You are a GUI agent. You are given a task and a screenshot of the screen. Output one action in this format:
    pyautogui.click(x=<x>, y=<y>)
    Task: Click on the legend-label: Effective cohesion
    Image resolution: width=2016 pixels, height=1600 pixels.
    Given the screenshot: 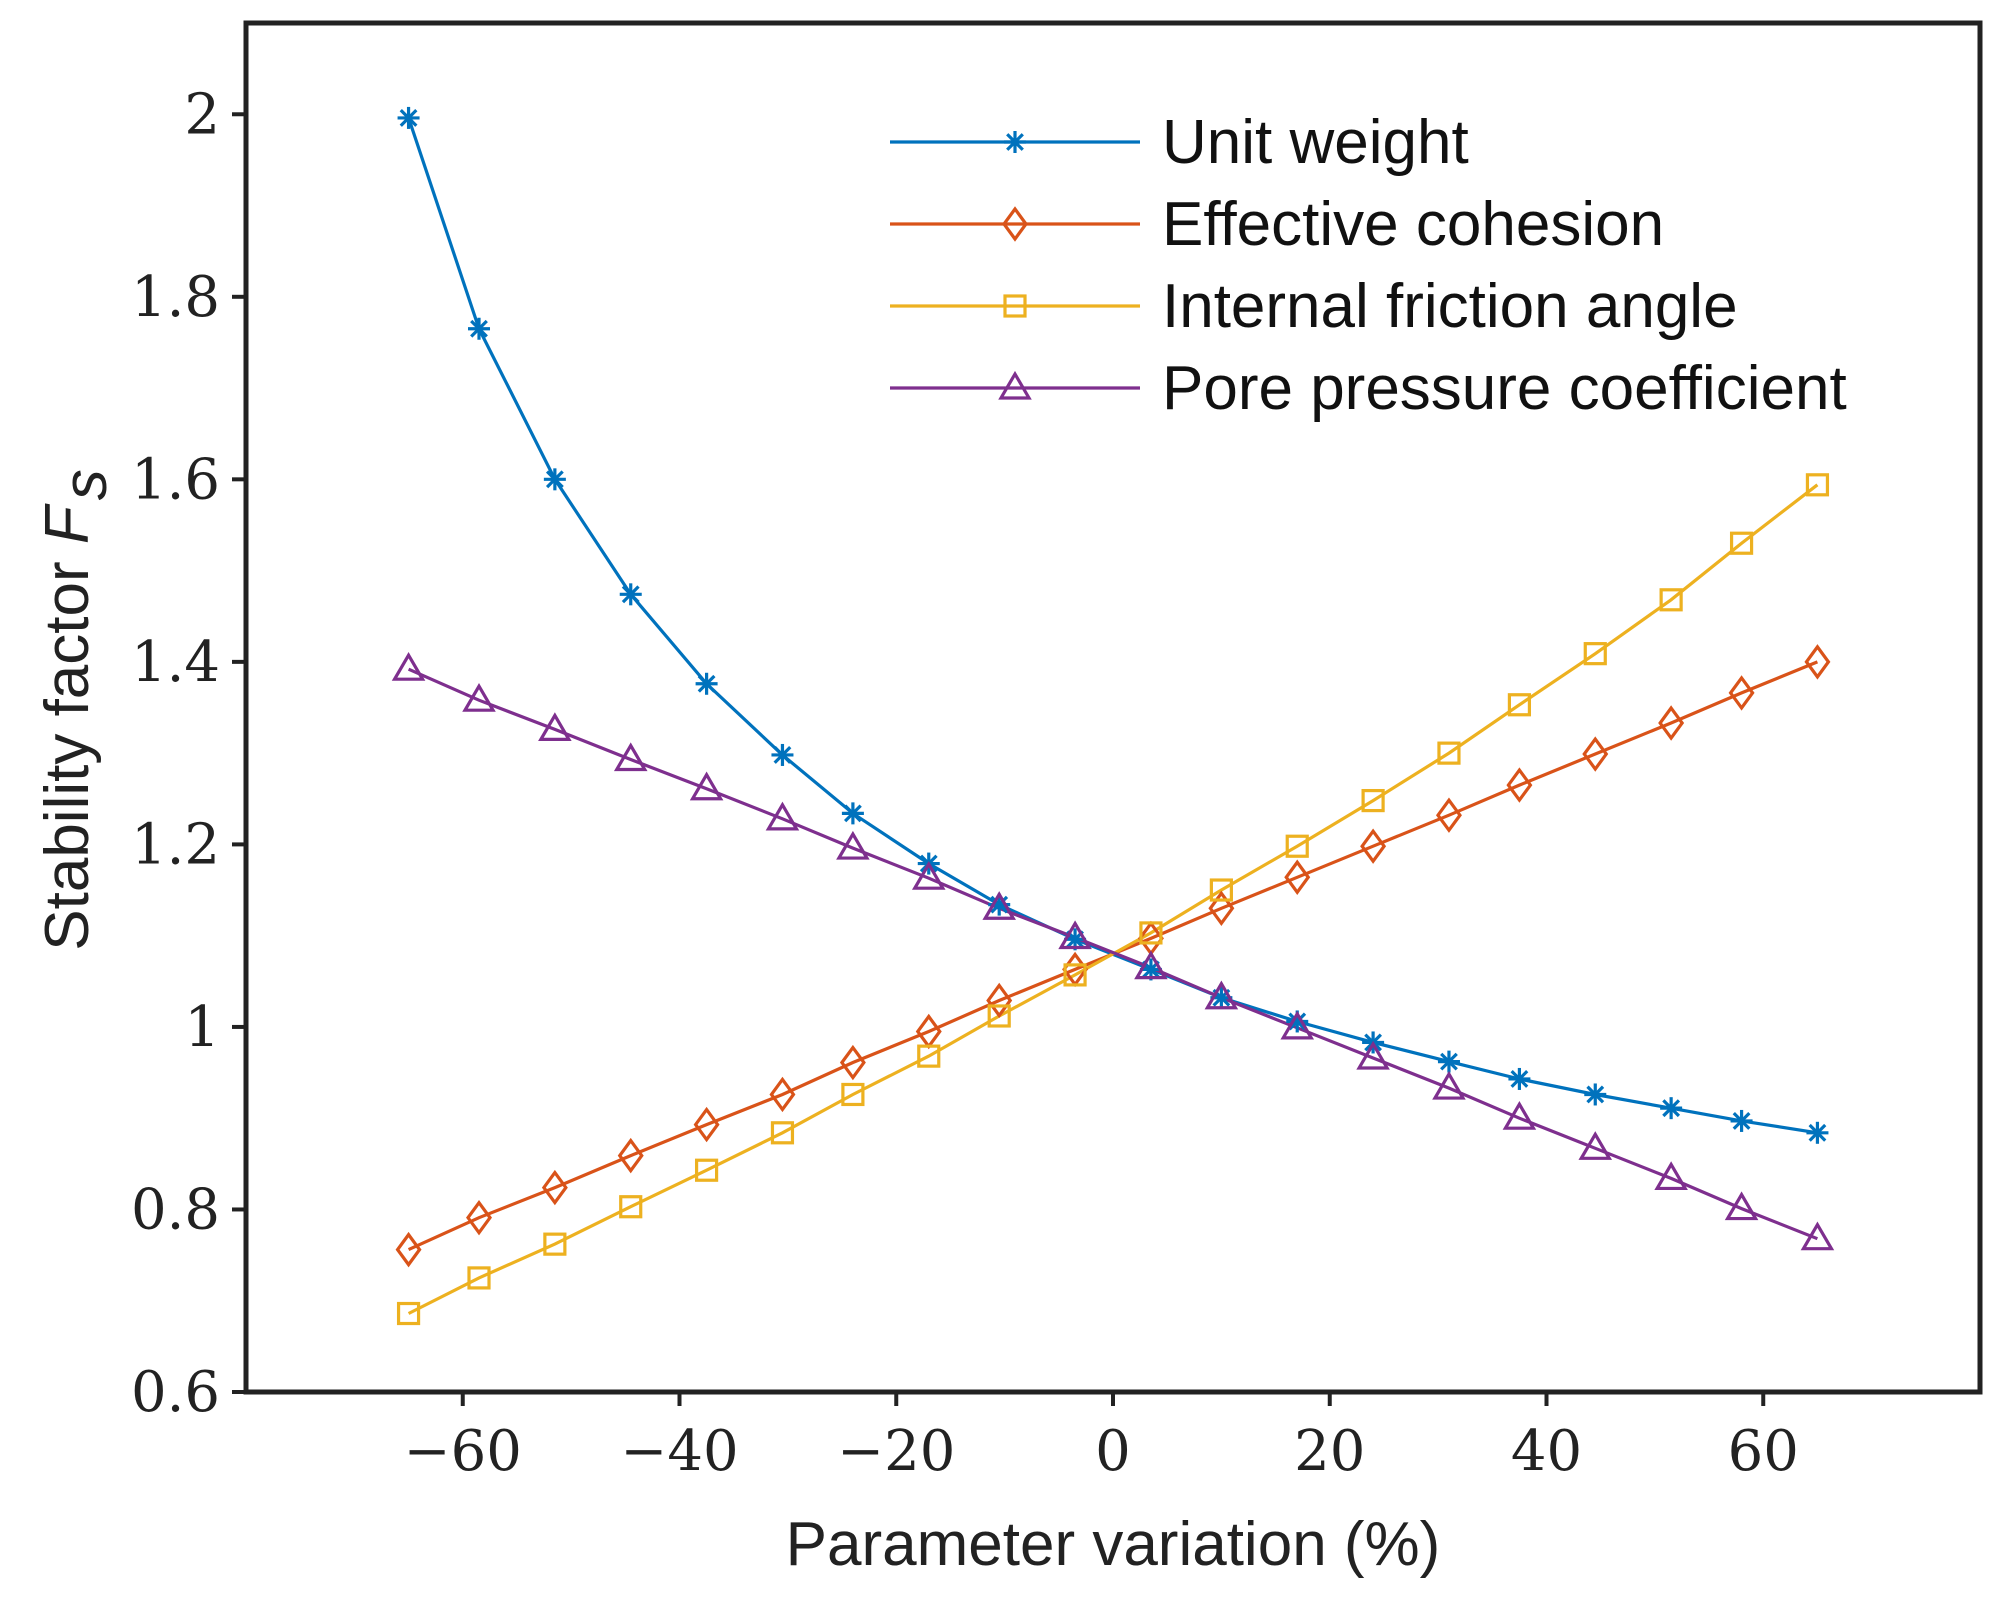 What is the action you would take?
    pyautogui.click(x=1413, y=224)
    